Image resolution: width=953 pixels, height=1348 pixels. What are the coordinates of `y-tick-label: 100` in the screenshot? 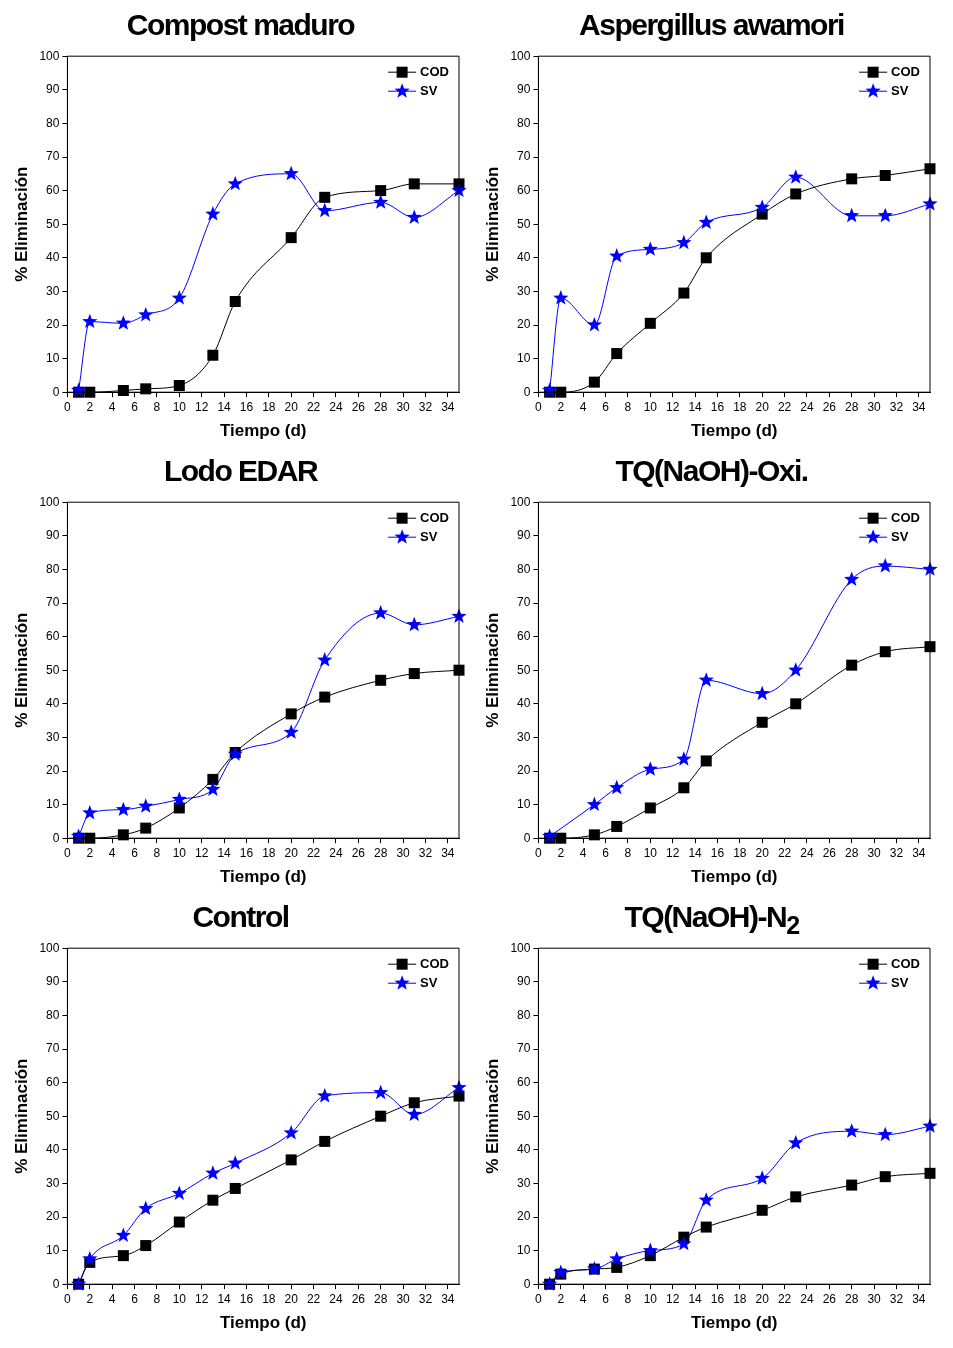 It's located at (520, 55).